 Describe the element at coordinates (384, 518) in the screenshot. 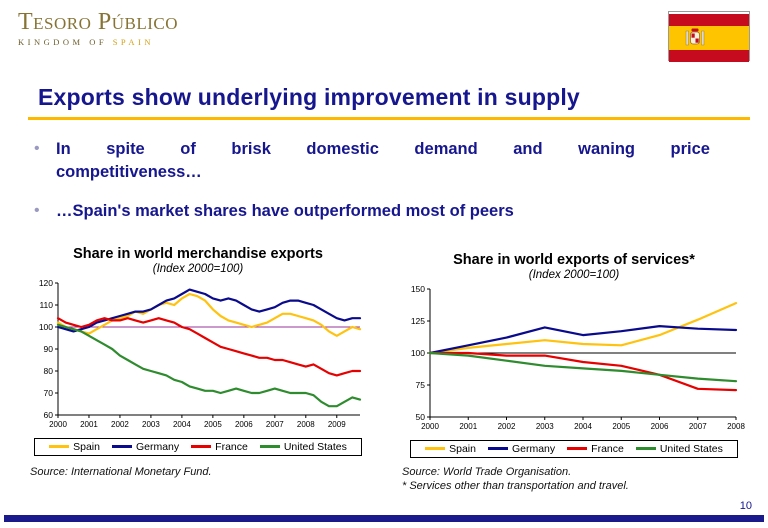

I see `bottom-bar` at that location.